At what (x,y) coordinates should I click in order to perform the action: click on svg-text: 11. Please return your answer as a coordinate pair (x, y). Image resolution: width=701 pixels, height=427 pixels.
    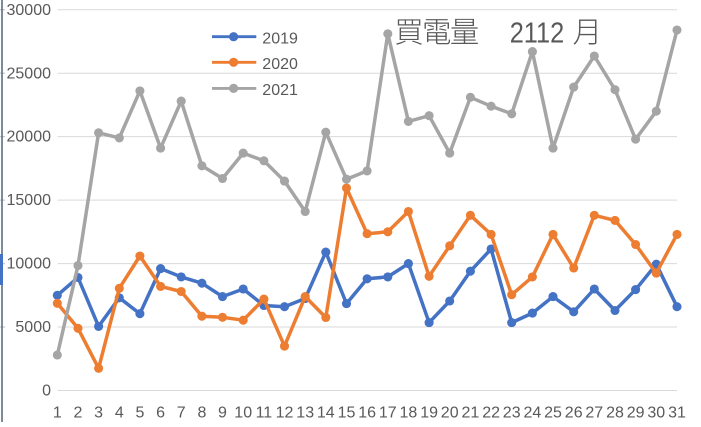
    Looking at the image, I should click on (264, 413).